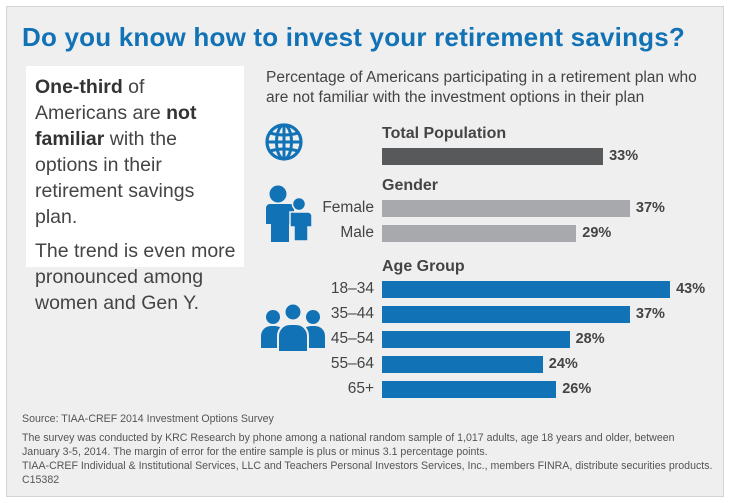  What do you see at coordinates (577, 389) in the screenshot?
I see `data-label: 26%` at bounding box center [577, 389].